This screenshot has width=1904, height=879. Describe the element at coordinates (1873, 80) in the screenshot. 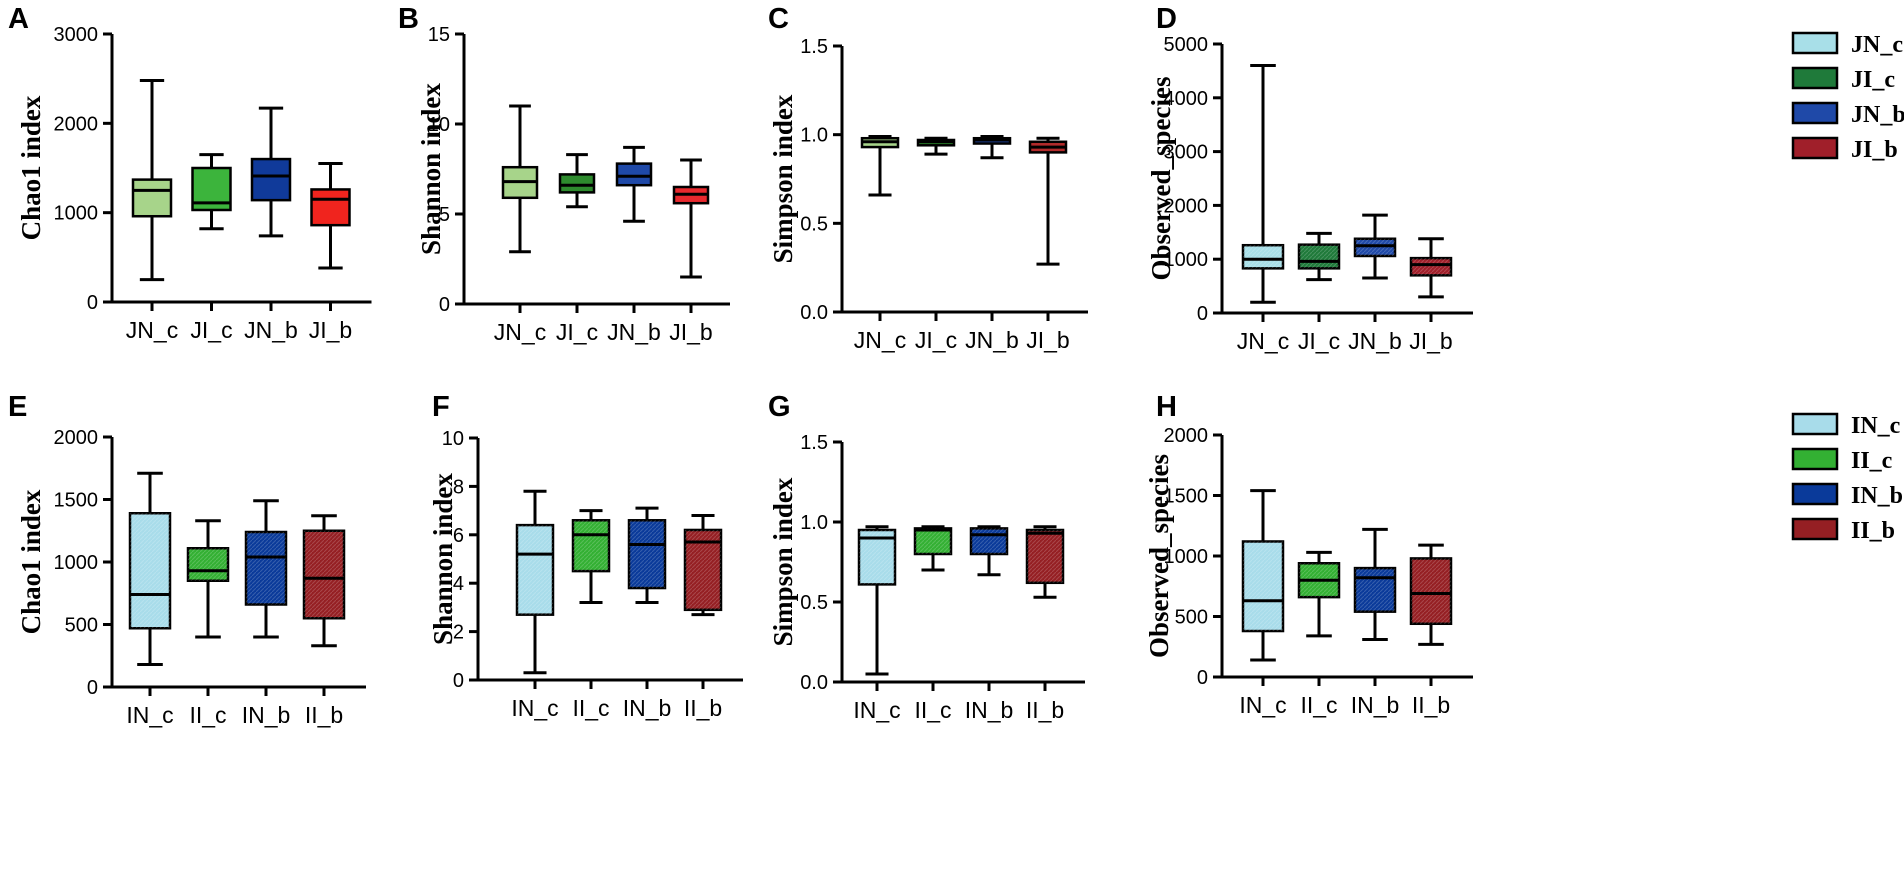

I see `legend-label: JI_c` at that location.